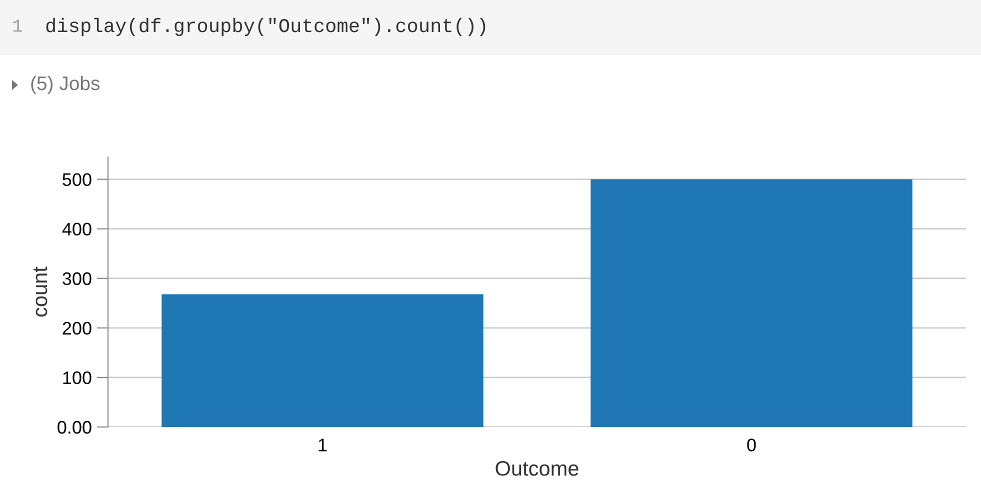 This screenshot has height=494, width=981. What do you see at coordinates (17, 26) in the screenshot?
I see `text: 1` at bounding box center [17, 26].